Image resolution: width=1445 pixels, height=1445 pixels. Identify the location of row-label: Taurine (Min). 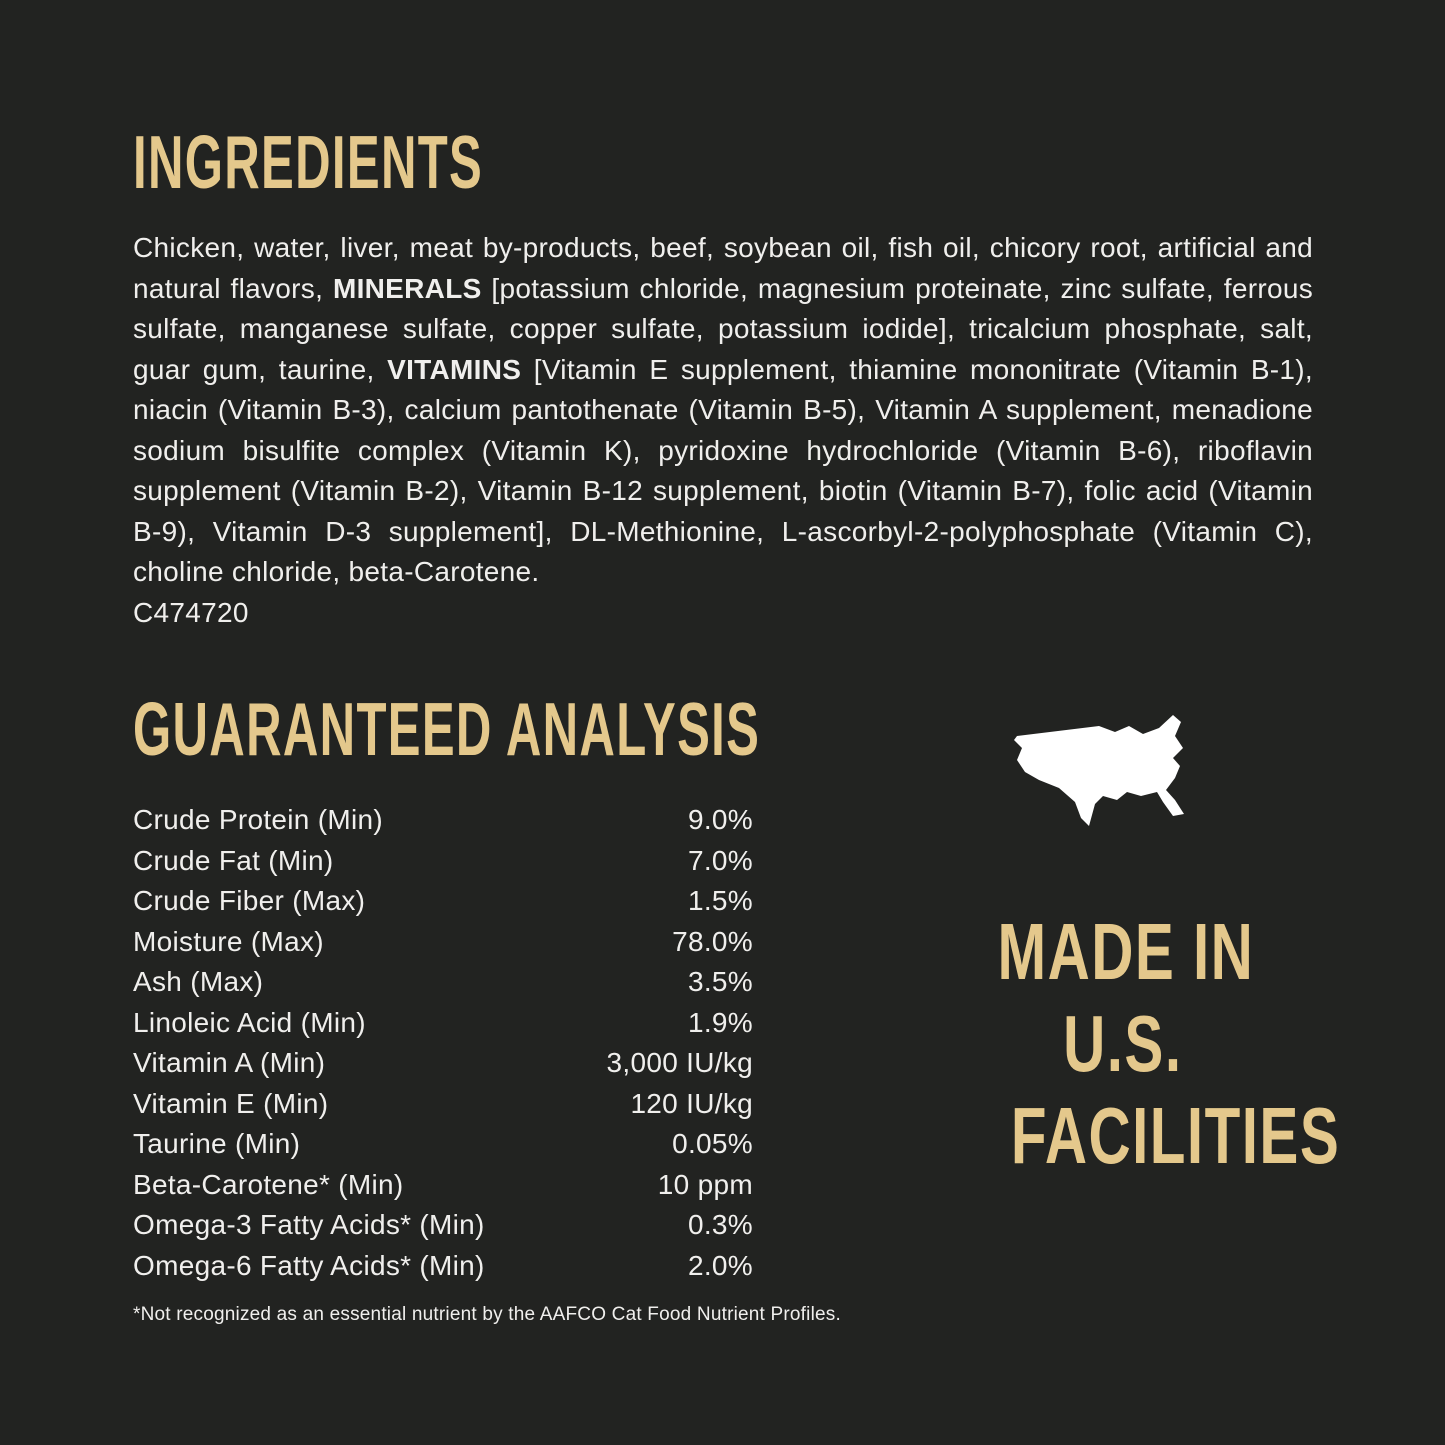
(217, 1143).